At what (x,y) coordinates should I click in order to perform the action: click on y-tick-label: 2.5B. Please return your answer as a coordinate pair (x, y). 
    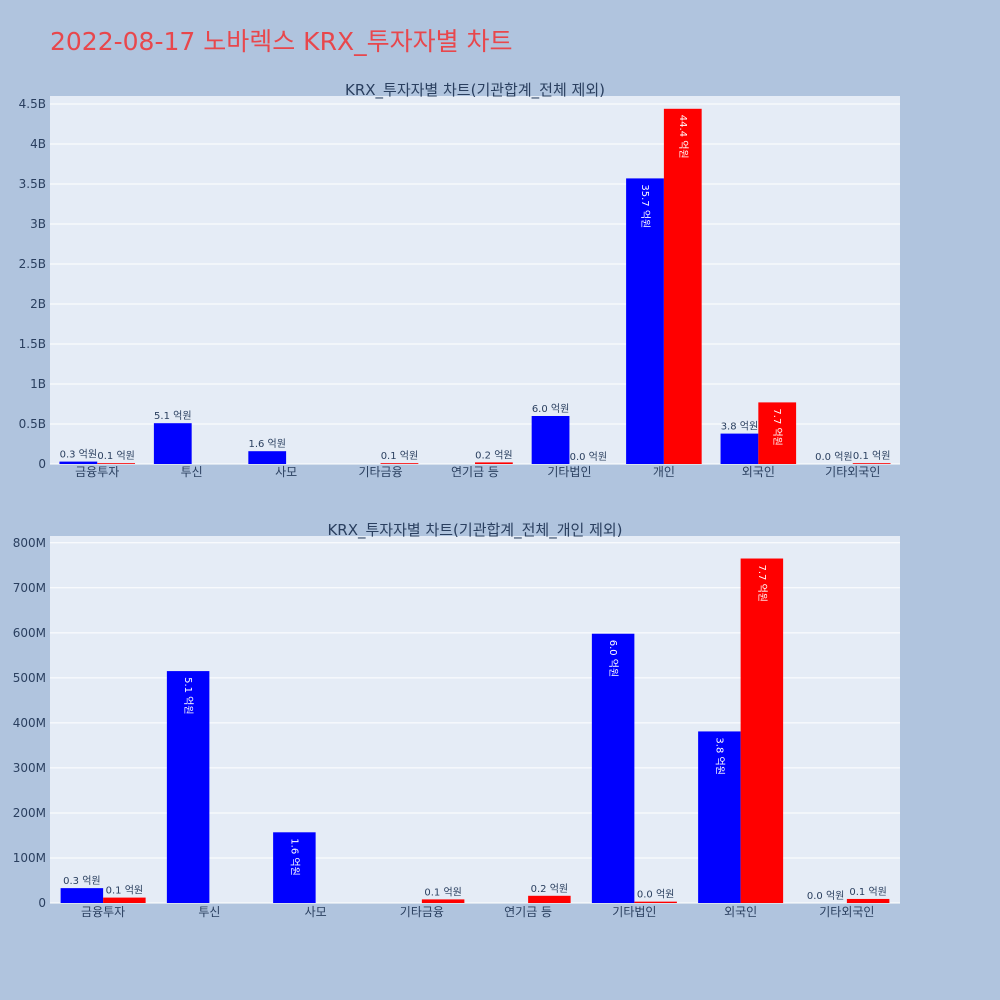
    Looking at the image, I should click on (32, 264).